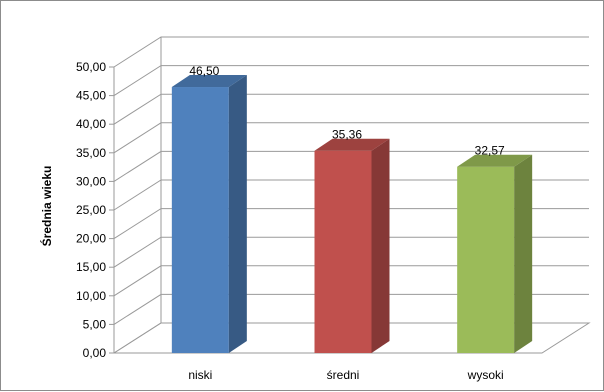 The width and height of the screenshot is (604, 392). Describe the element at coordinates (91, 96) in the screenshot. I see `y-tick-label: 45,00` at that location.